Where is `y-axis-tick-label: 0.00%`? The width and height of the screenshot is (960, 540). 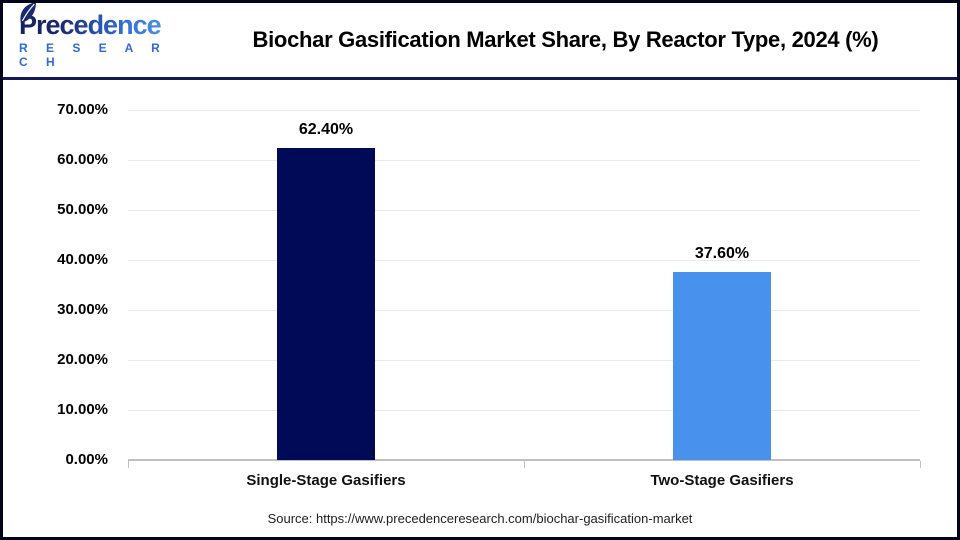
y-axis-tick-label: 0.00% is located at coordinates (86, 459).